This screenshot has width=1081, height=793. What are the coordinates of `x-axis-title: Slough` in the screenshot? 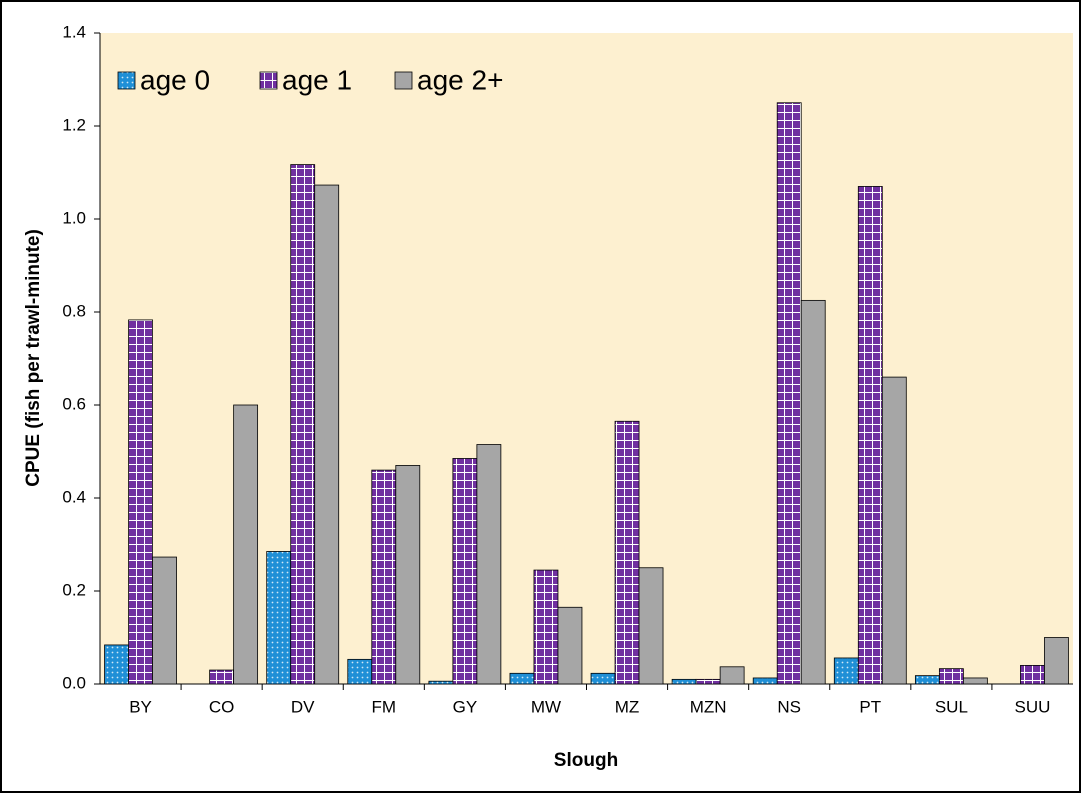 It's located at (586, 760).